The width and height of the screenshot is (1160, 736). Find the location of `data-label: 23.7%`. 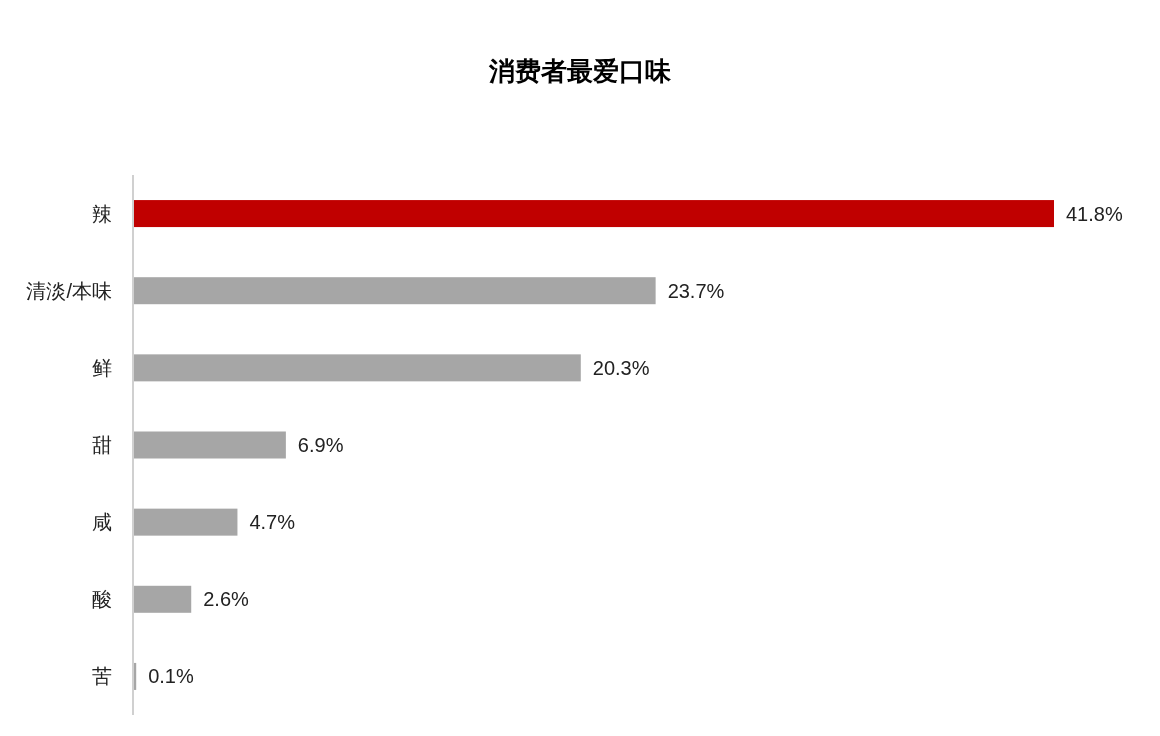

data-label: 23.7% is located at coordinates (696, 290).